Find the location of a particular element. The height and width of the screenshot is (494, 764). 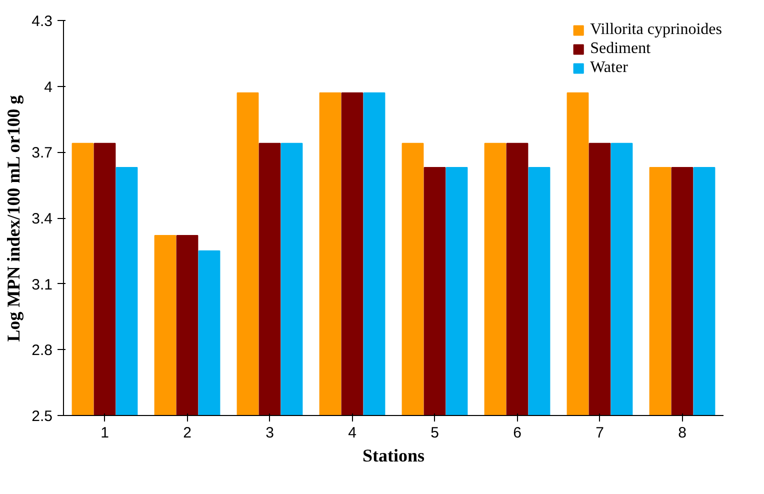

y-axis-title: Log MPN index/100 mL or100 g is located at coordinates (14, 218).